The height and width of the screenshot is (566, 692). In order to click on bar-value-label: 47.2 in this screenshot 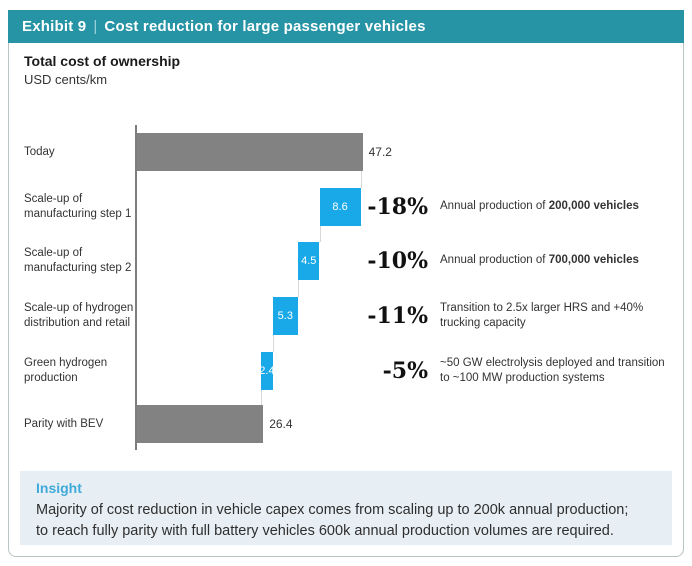, I will do `click(380, 152)`.